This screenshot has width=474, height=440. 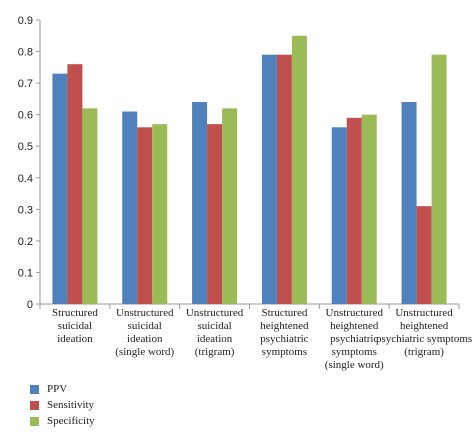 I want to click on legend-swatch-specificity, so click(x=34, y=421).